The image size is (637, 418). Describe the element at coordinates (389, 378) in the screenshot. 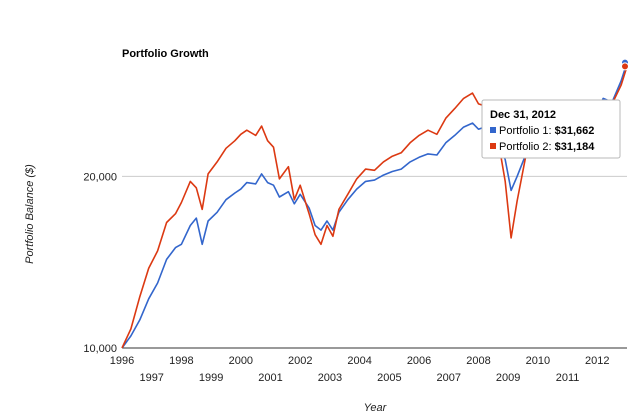

I see `x-tick-label: 2005` at that location.